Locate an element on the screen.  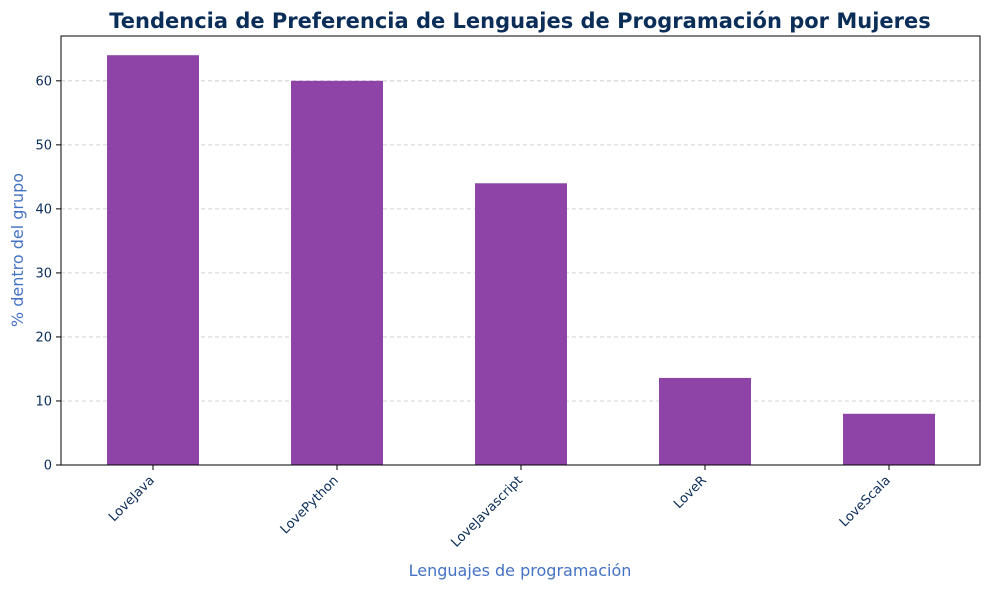
y-tick-label: 30 is located at coordinates (43, 273).